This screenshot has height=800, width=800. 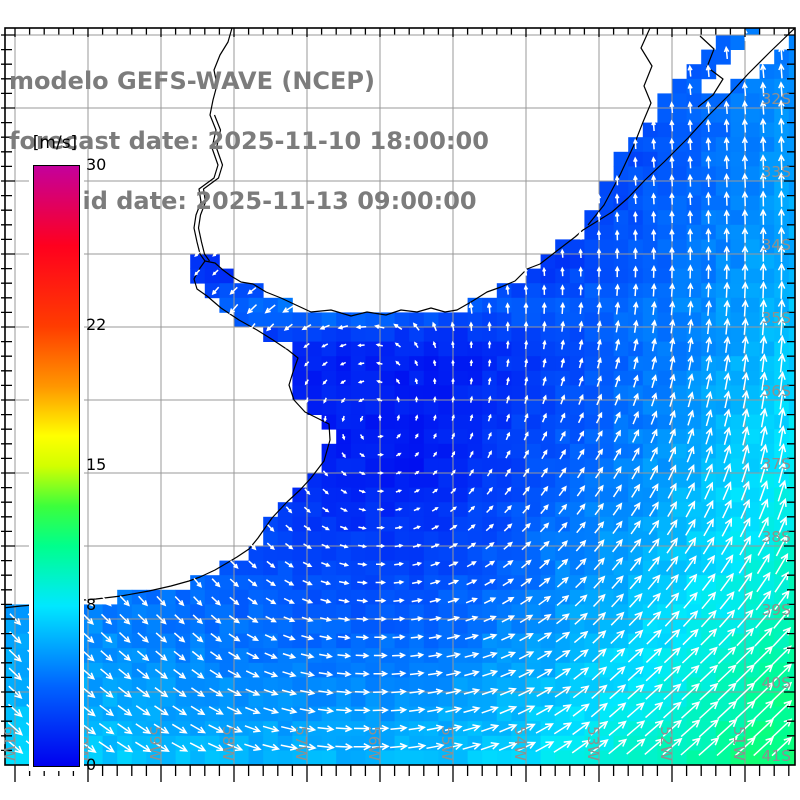 What do you see at coordinates (776, 391) in the screenshot?
I see `lat-label: 36S` at bounding box center [776, 391].